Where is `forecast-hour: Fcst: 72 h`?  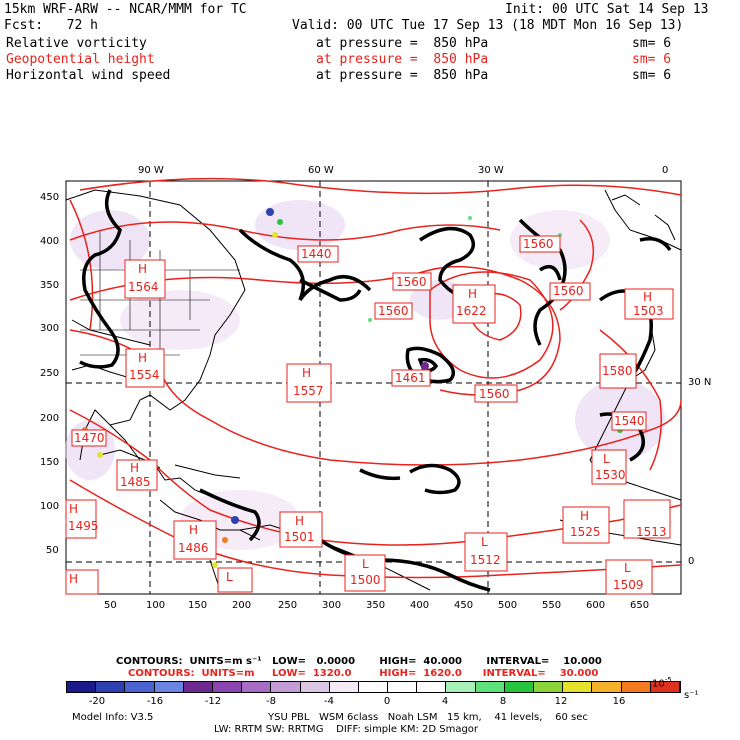 forecast-hour: Fcst: 72 h is located at coordinates (51, 25).